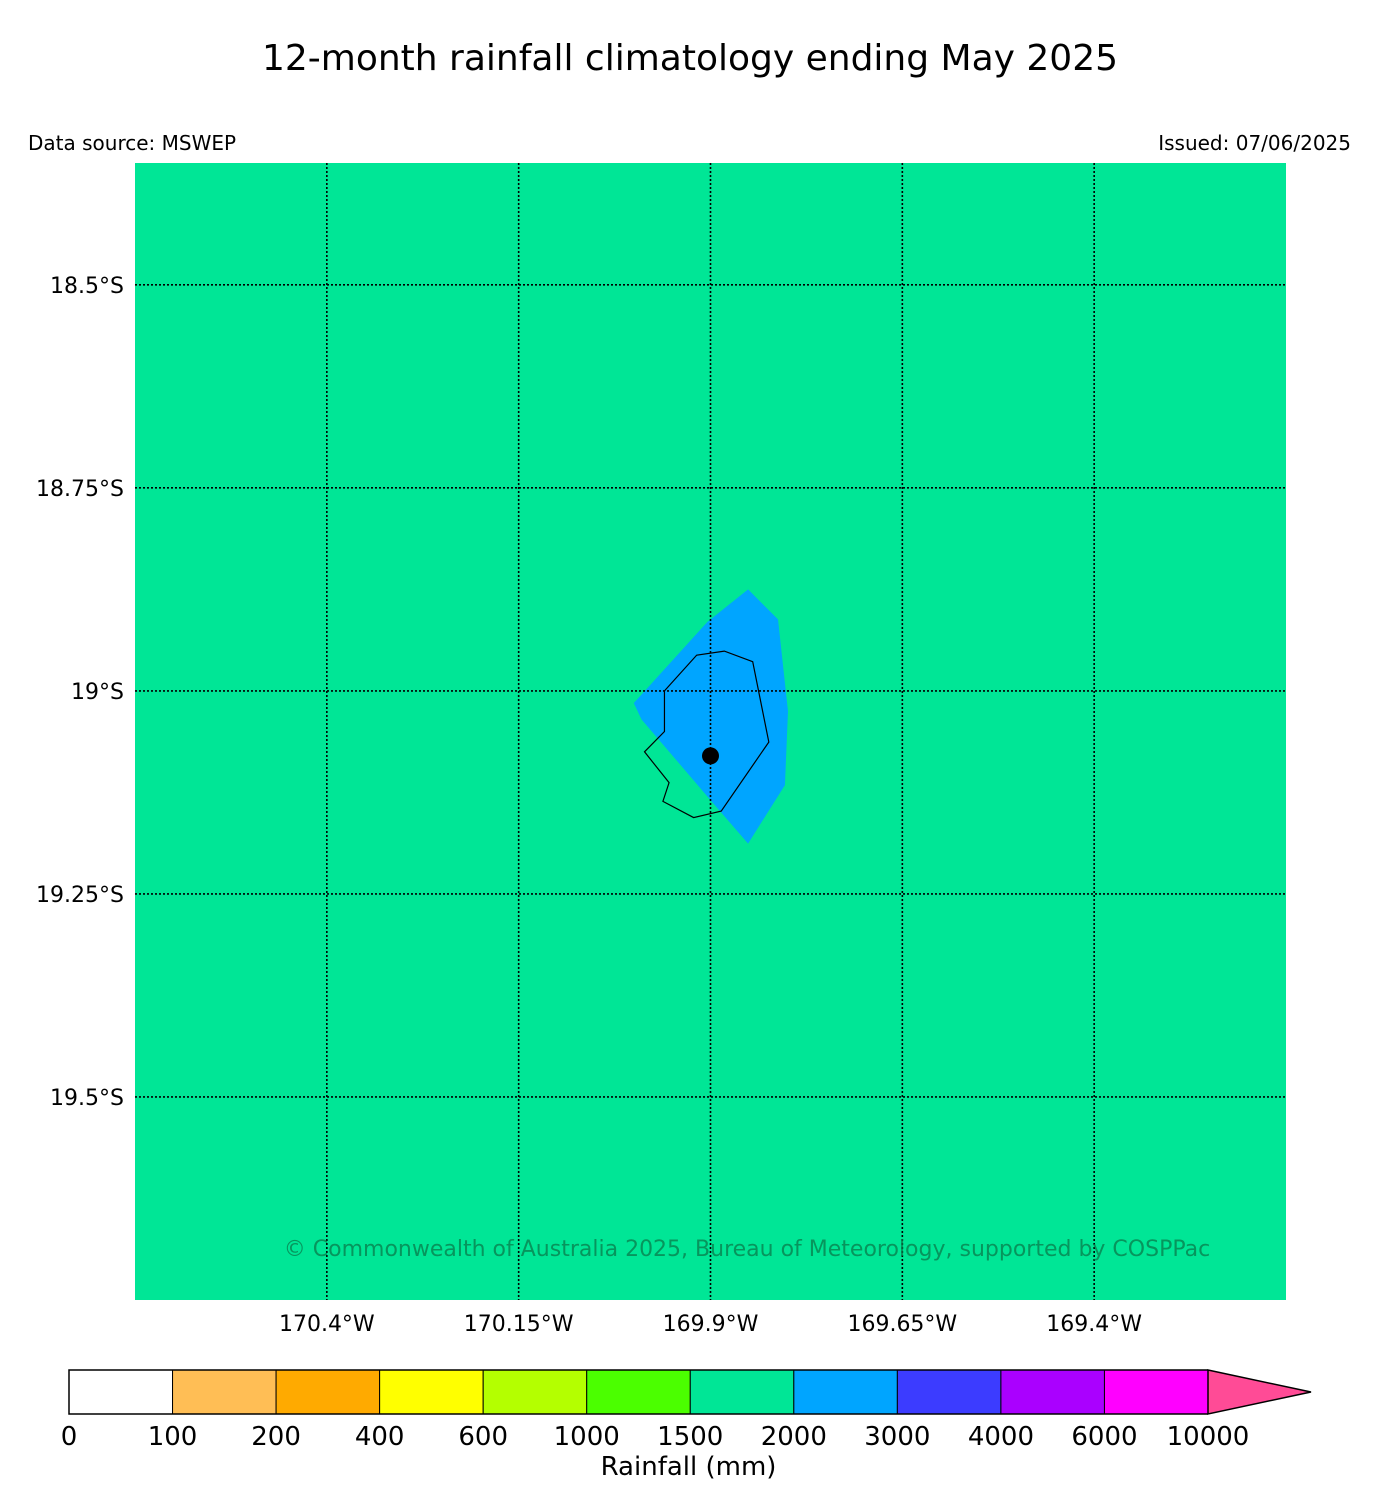  Describe the element at coordinates (1254, 143) in the screenshot. I see `issued-date-label: Issued: 07/06/2025` at that location.